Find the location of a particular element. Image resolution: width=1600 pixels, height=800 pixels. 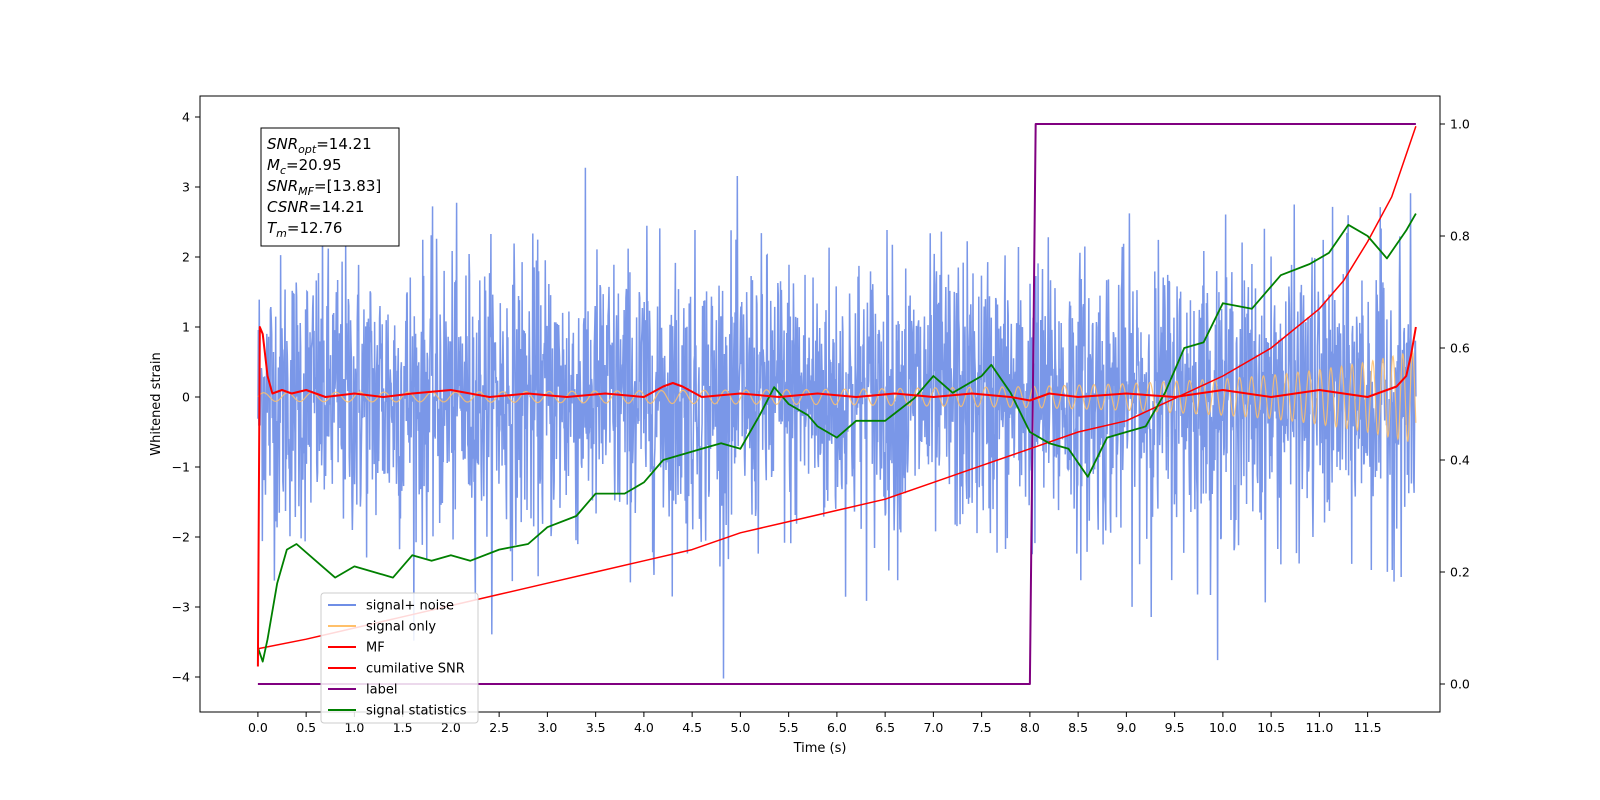

annotation-line: SNRMF=[13.83] is located at coordinates (324, 187).